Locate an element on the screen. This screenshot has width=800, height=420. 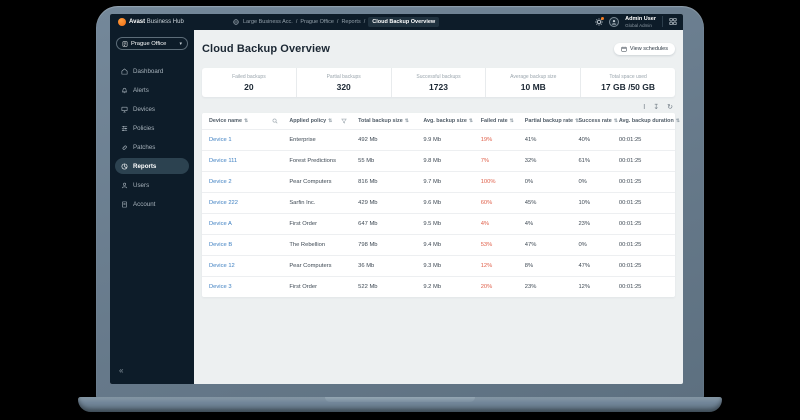
bell-icon is located at coordinates (124, 90).